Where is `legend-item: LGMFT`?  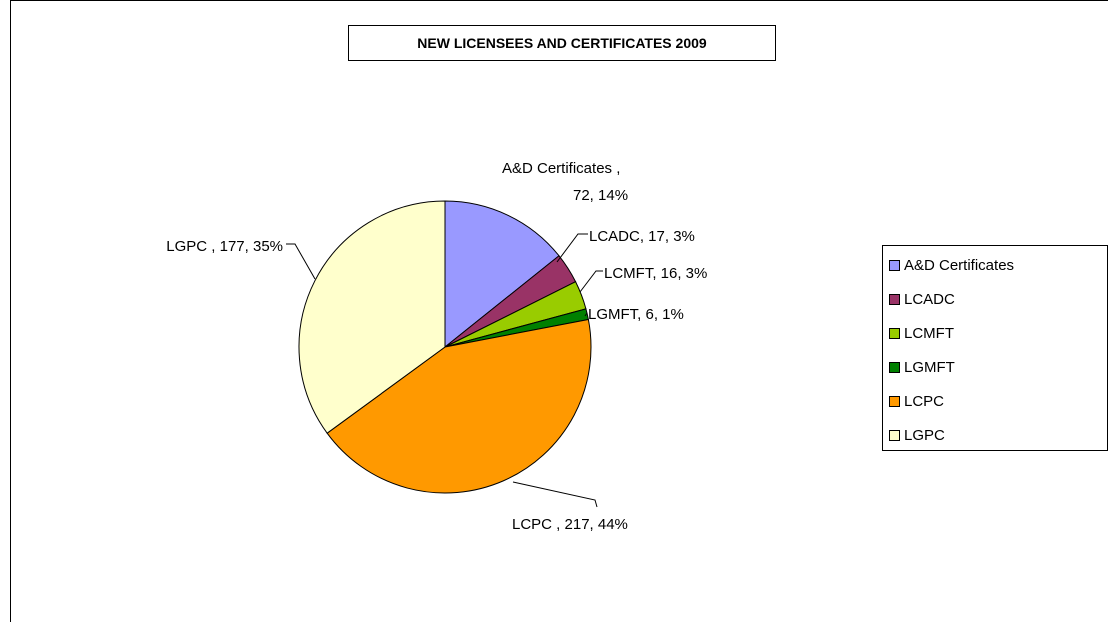
legend-item: LGMFT is located at coordinates (922, 367).